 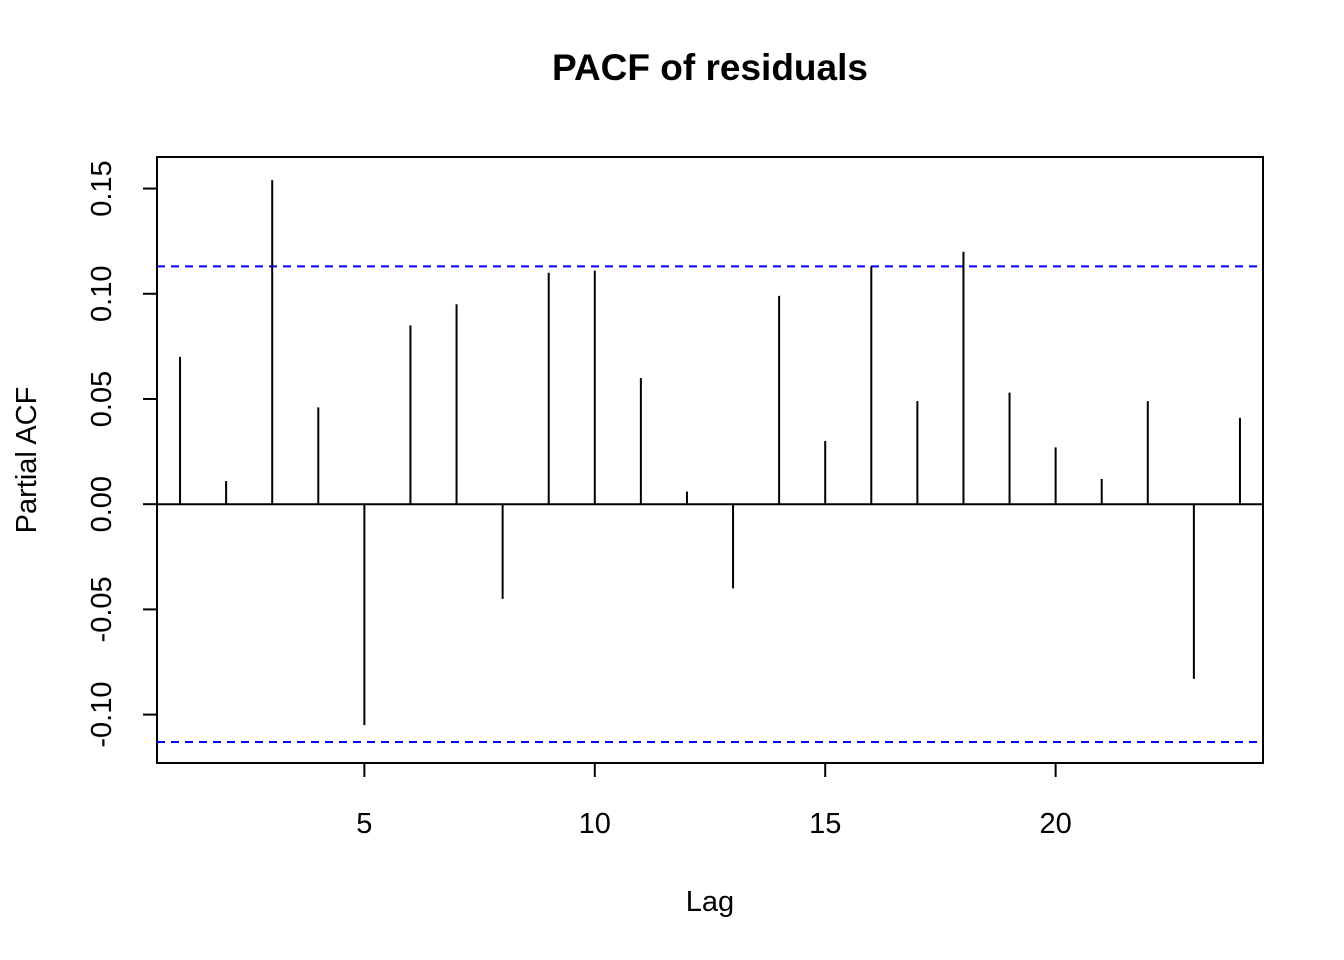 I want to click on x-tick-label: 10, so click(x=595, y=824).